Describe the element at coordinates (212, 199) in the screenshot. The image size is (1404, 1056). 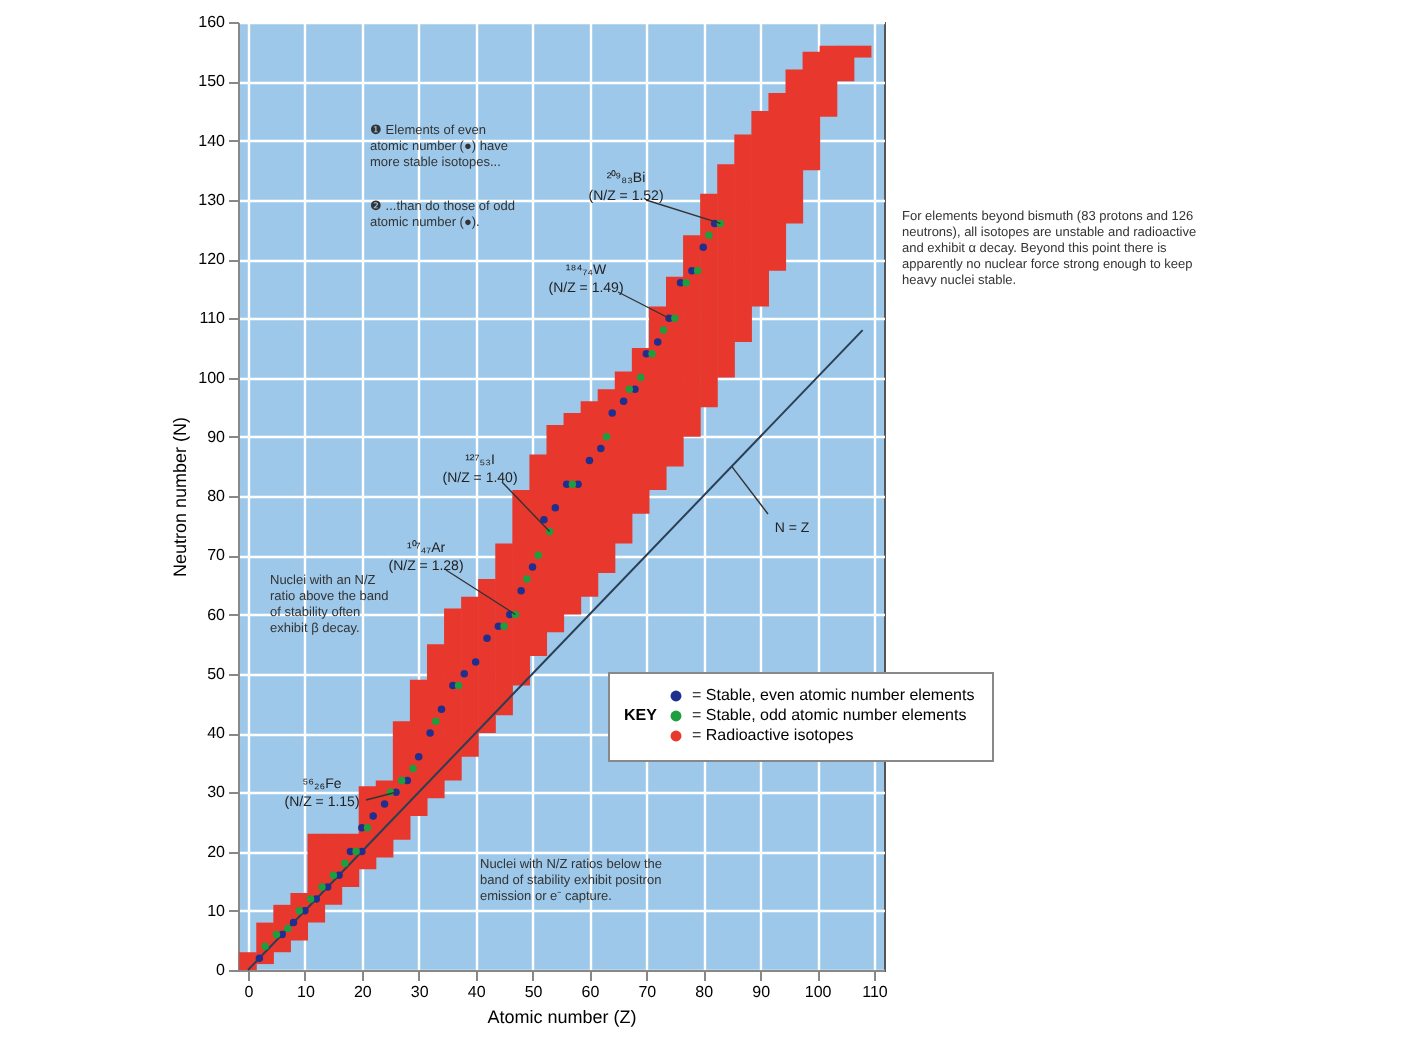
I see `y-tick-label: 130` at that location.